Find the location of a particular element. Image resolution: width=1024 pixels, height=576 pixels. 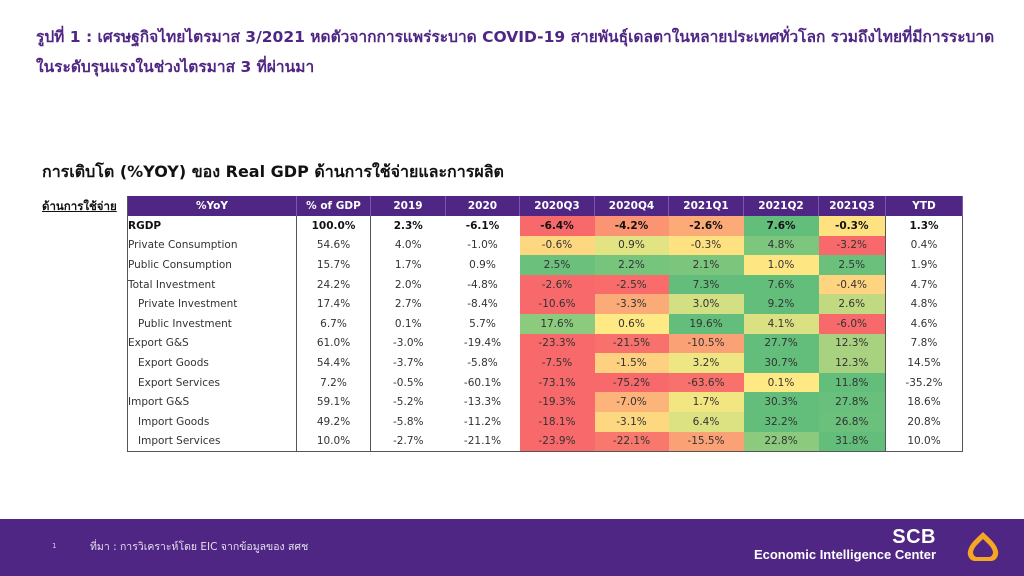

value-cell: 2.3% is located at coordinates (408, 226).